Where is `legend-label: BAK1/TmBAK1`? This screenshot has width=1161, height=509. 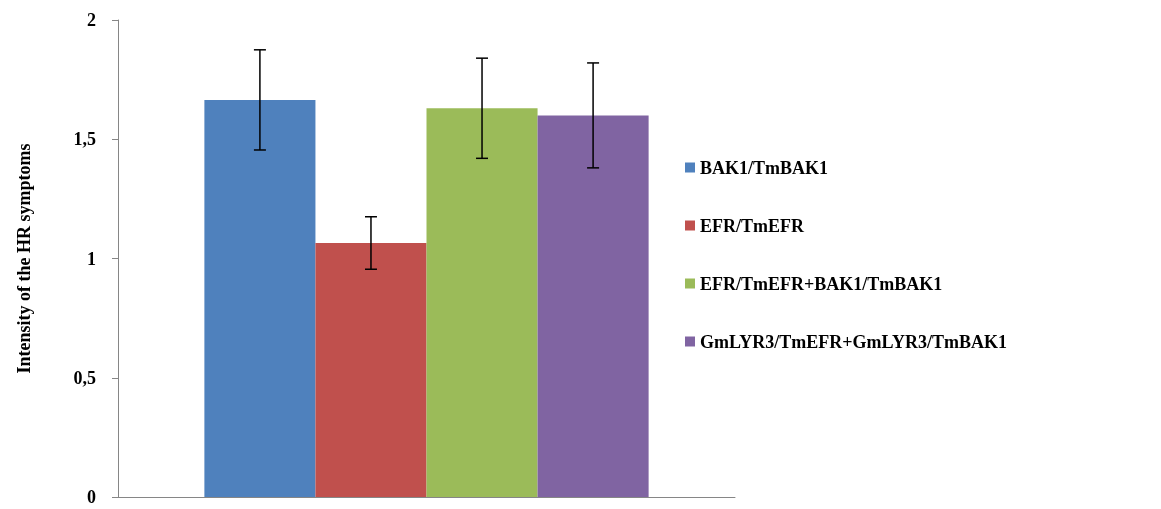
legend-label: BAK1/TmBAK1 is located at coordinates (764, 167).